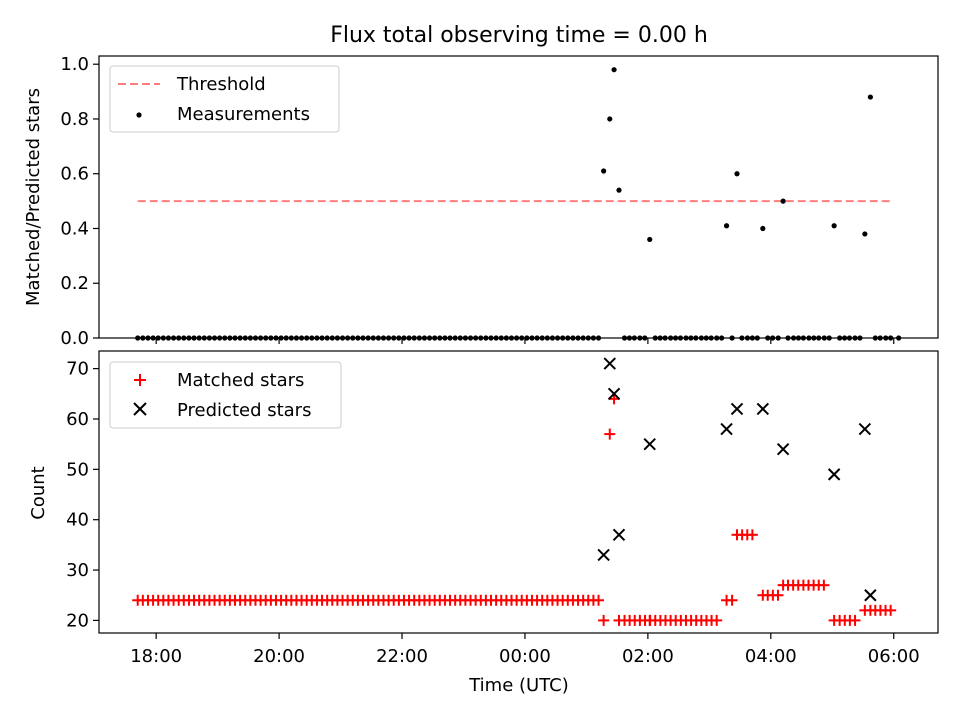  What do you see at coordinates (139, 115) in the screenshot?
I see `legend-measurements-swatch` at bounding box center [139, 115].